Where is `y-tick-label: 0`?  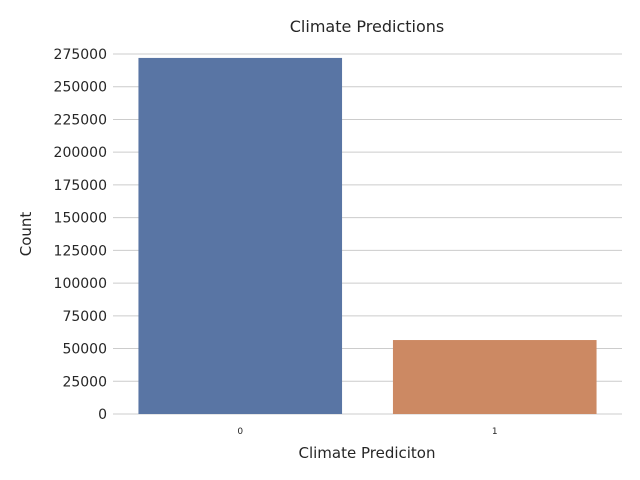 y-tick-label: 0 is located at coordinates (102, 415).